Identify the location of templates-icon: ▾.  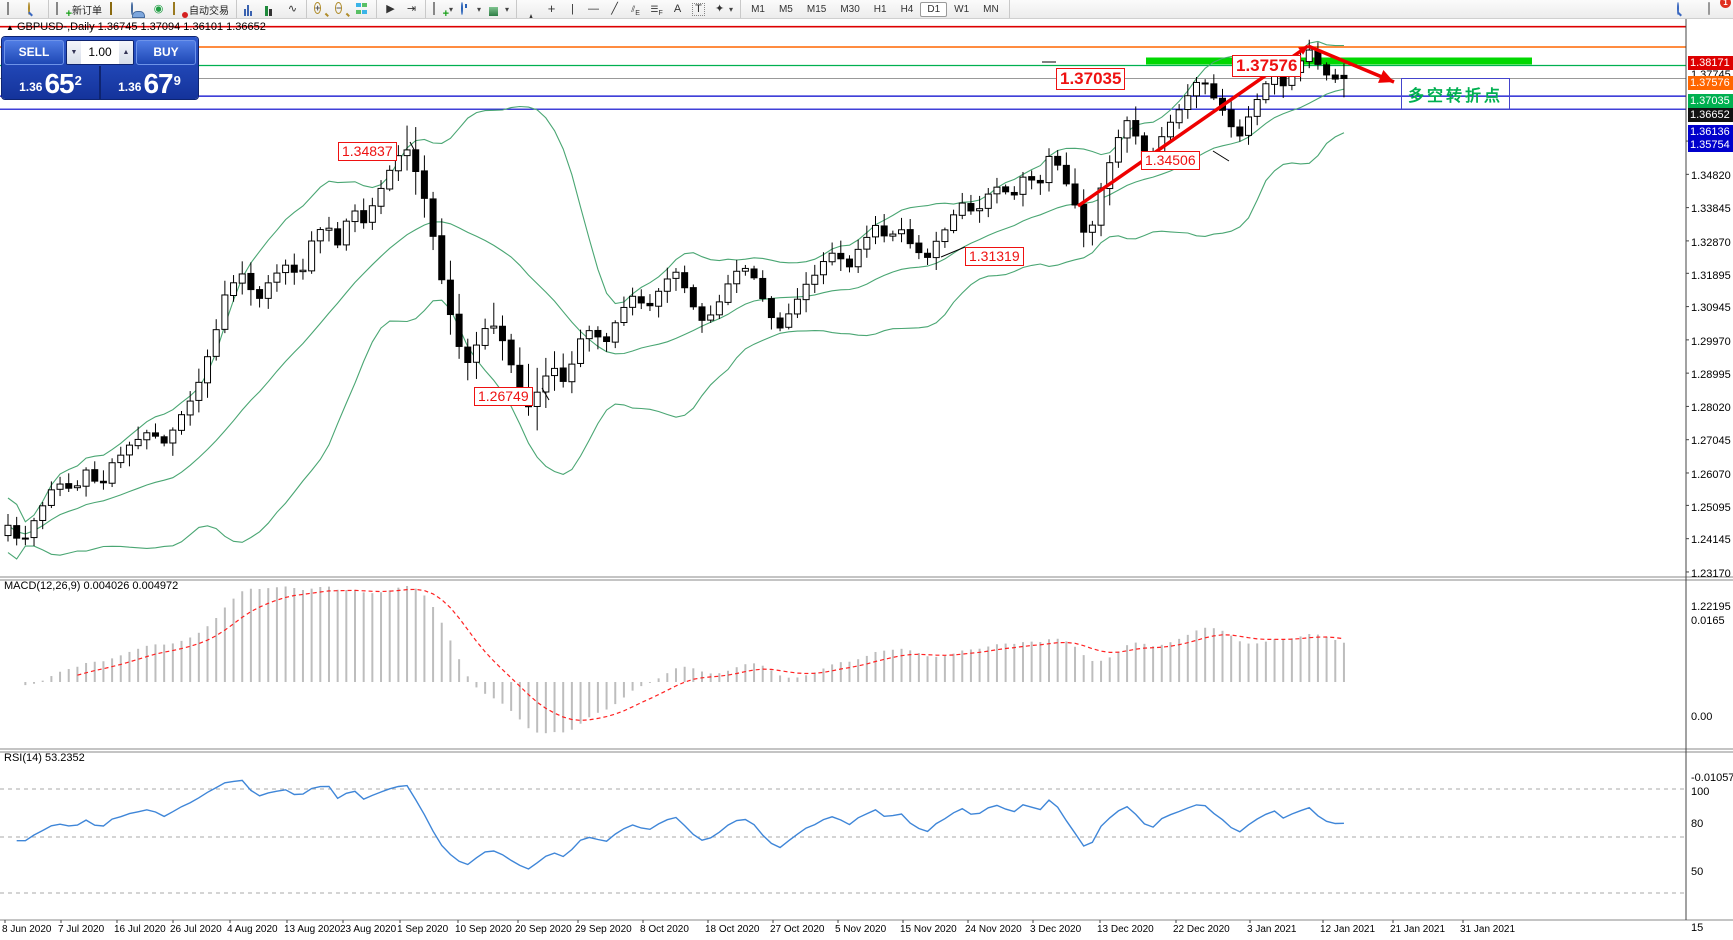
(499, 9).